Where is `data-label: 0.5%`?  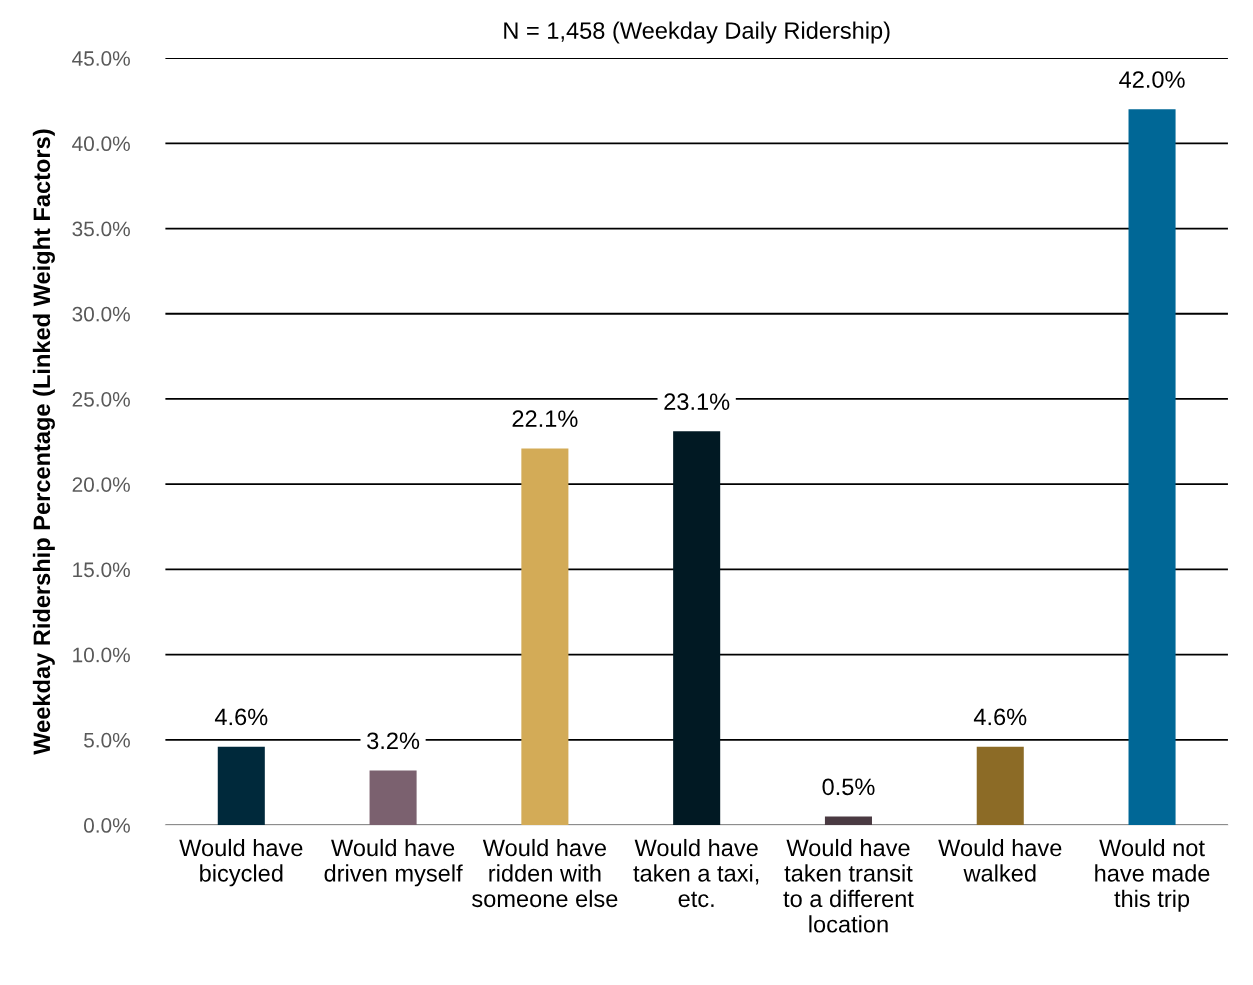
data-label: 0.5% is located at coordinates (848, 787).